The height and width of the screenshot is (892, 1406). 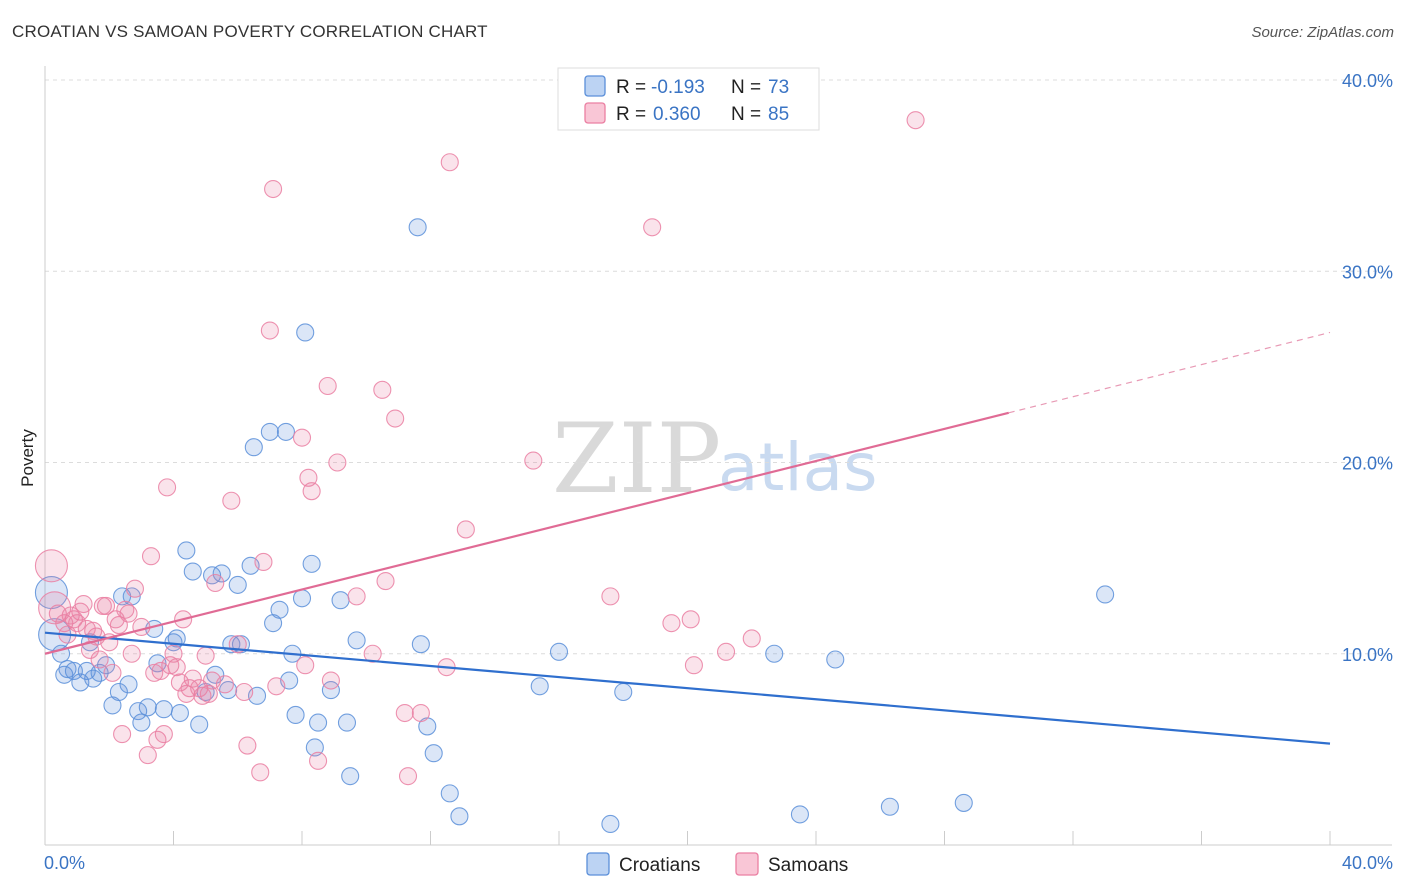 I want to click on y-tick-label: 20.0%, so click(x=1367, y=464).